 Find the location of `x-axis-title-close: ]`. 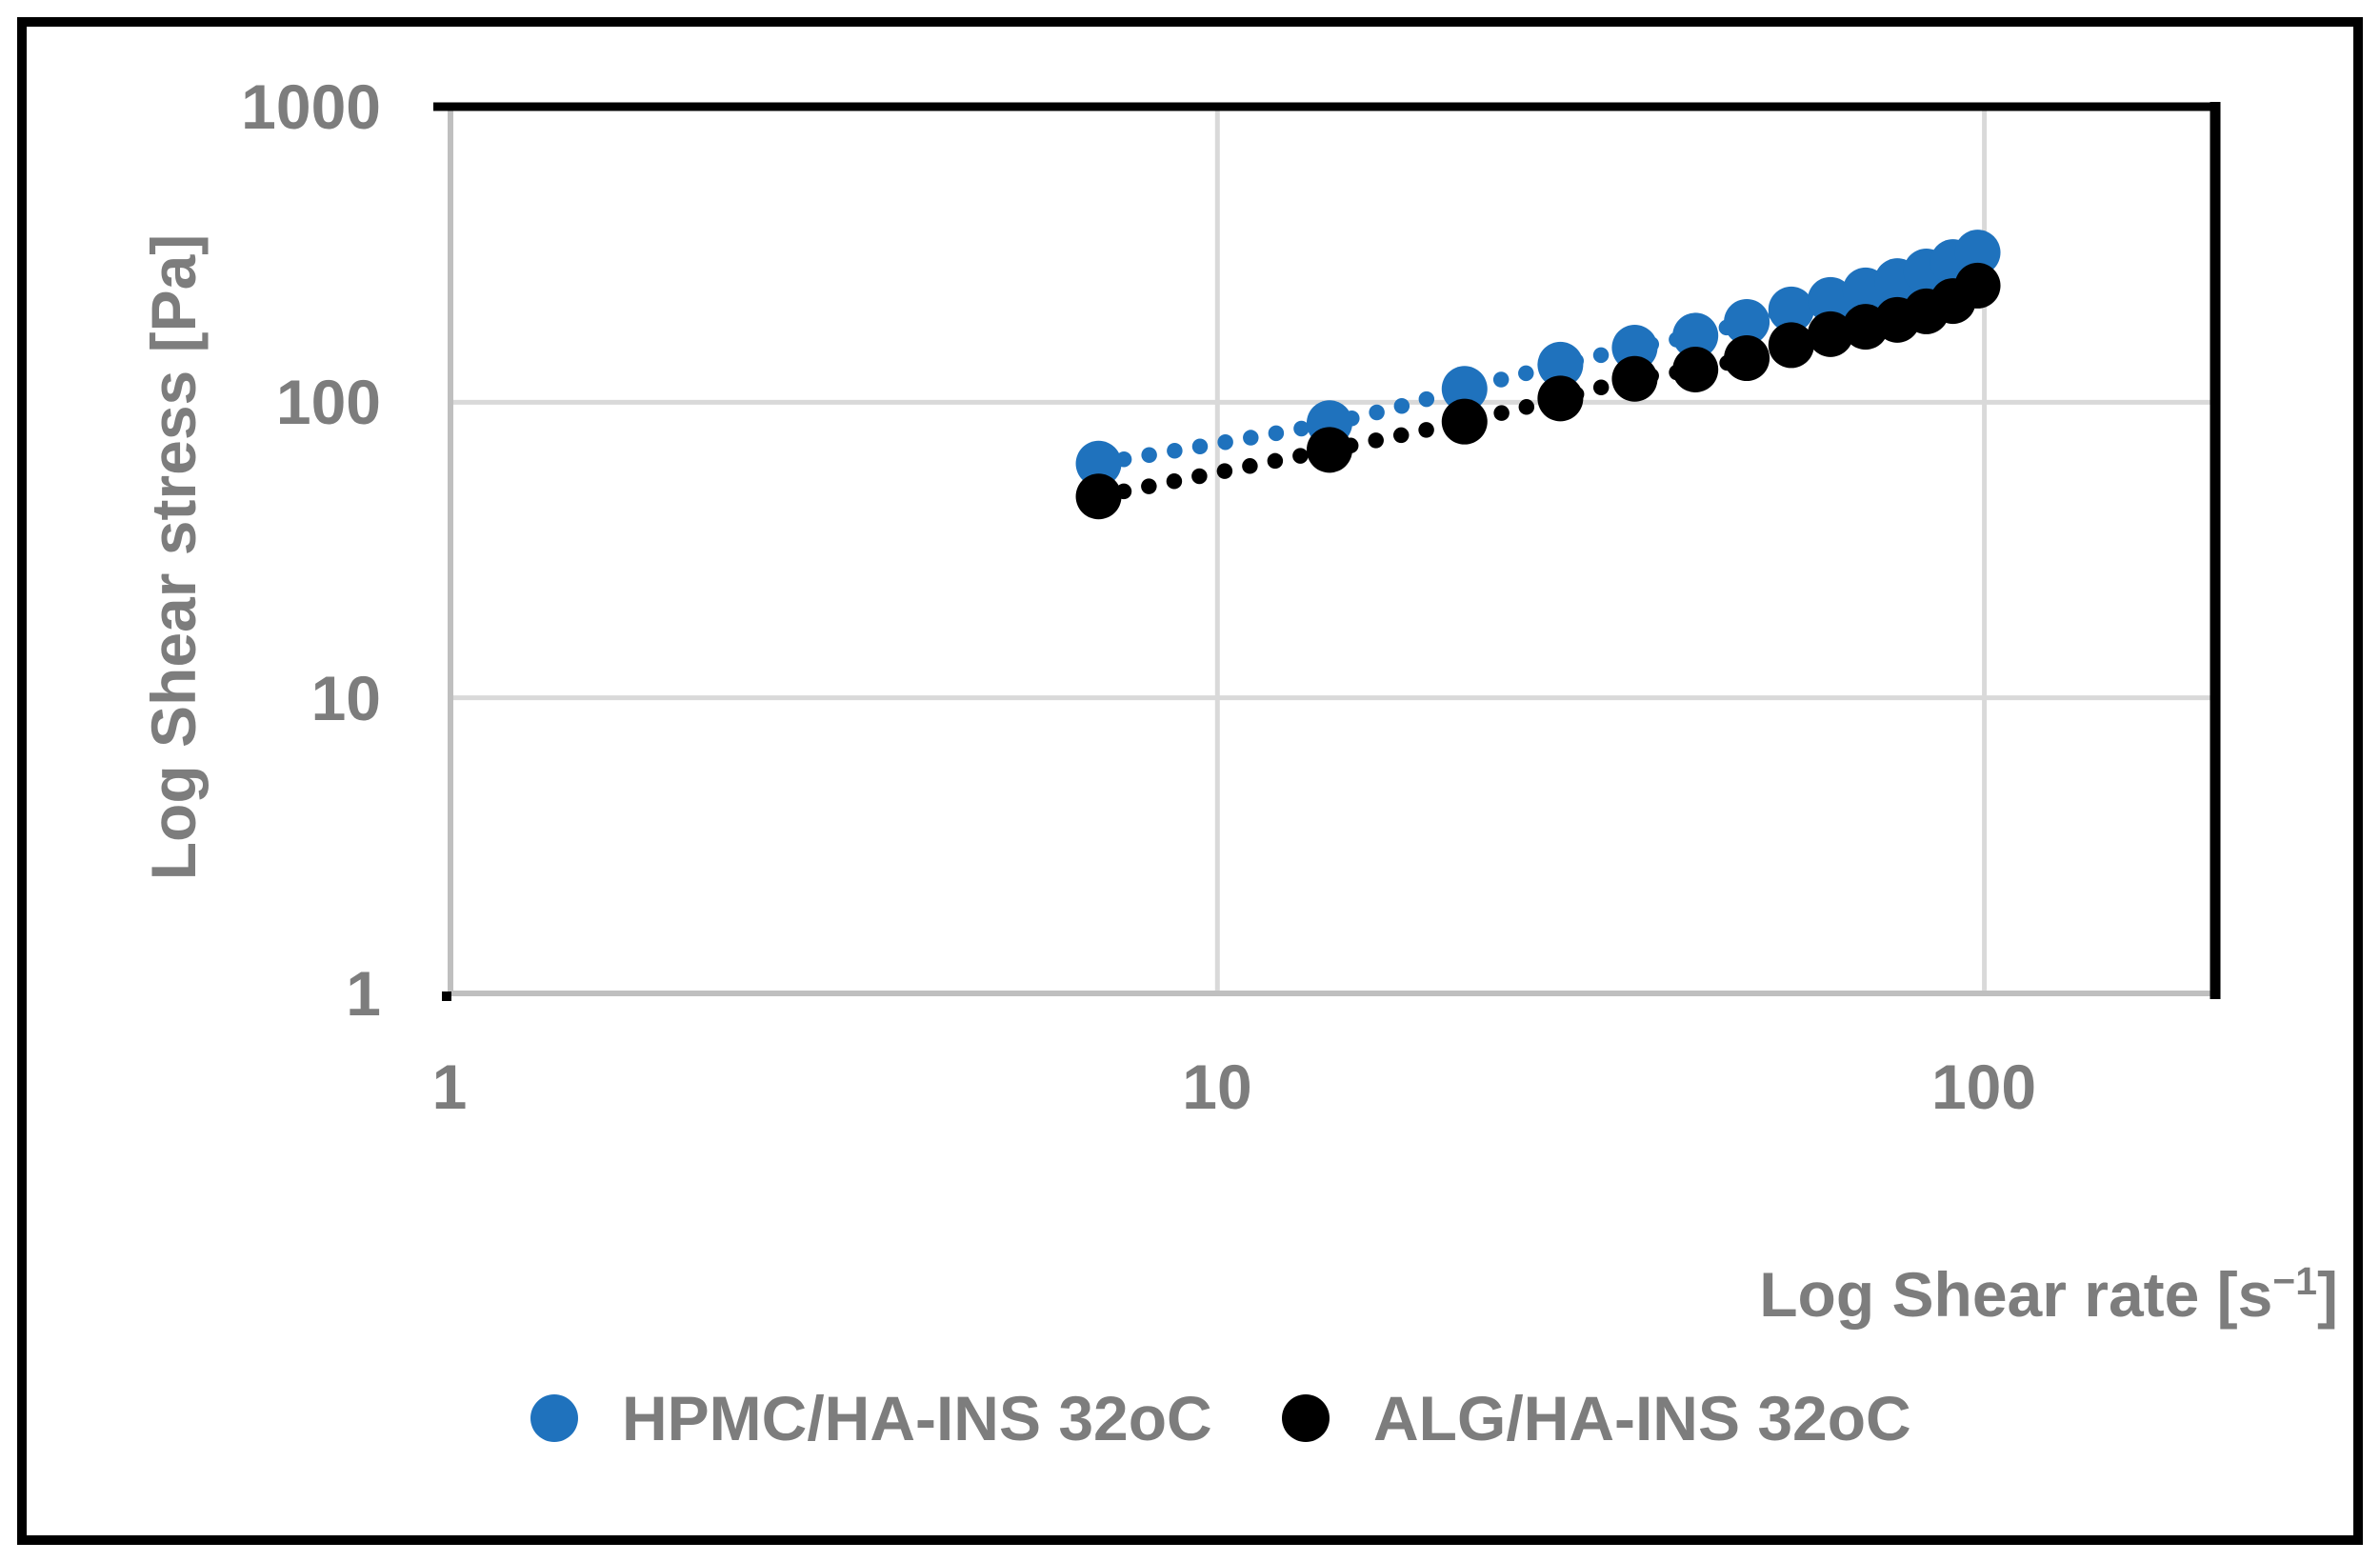

x-axis-title-close: ] is located at coordinates (2327, 1294).